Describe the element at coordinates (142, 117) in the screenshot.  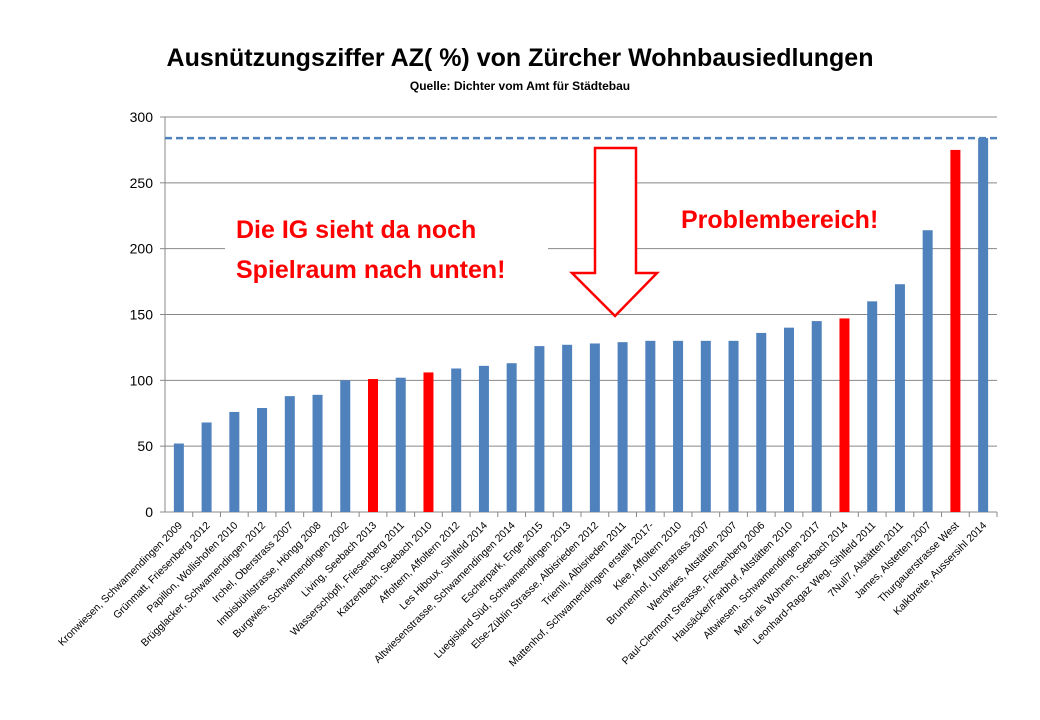
I see `y-tick-label: 300` at that location.